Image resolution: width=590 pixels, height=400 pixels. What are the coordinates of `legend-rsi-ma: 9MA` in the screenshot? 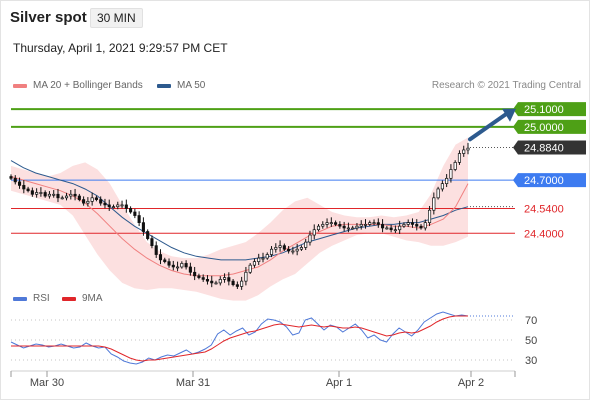 It's located at (82, 298).